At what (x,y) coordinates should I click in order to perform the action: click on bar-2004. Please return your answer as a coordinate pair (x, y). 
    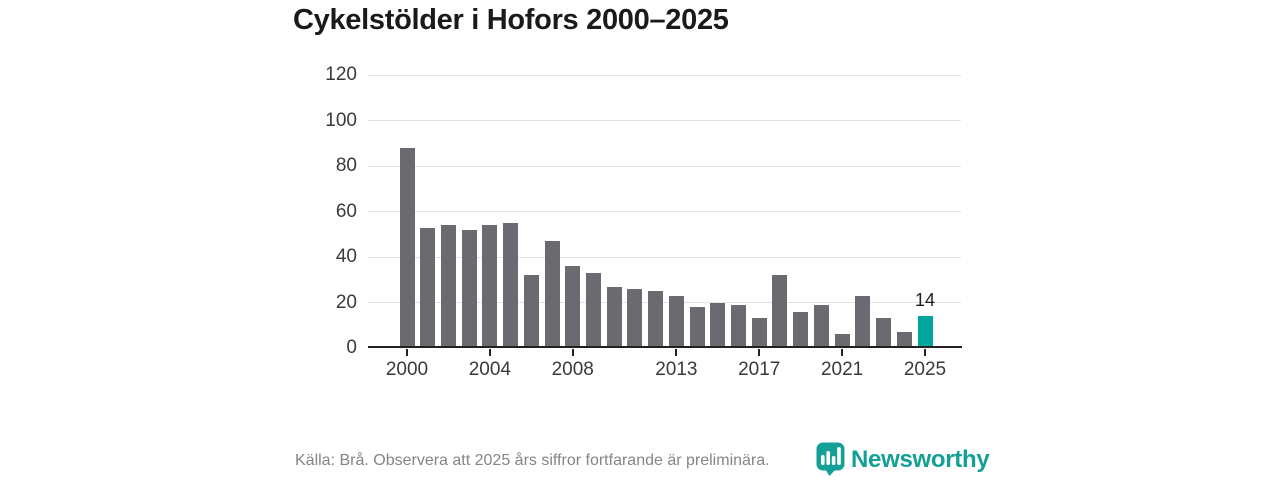
    Looking at the image, I should click on (490, 286).